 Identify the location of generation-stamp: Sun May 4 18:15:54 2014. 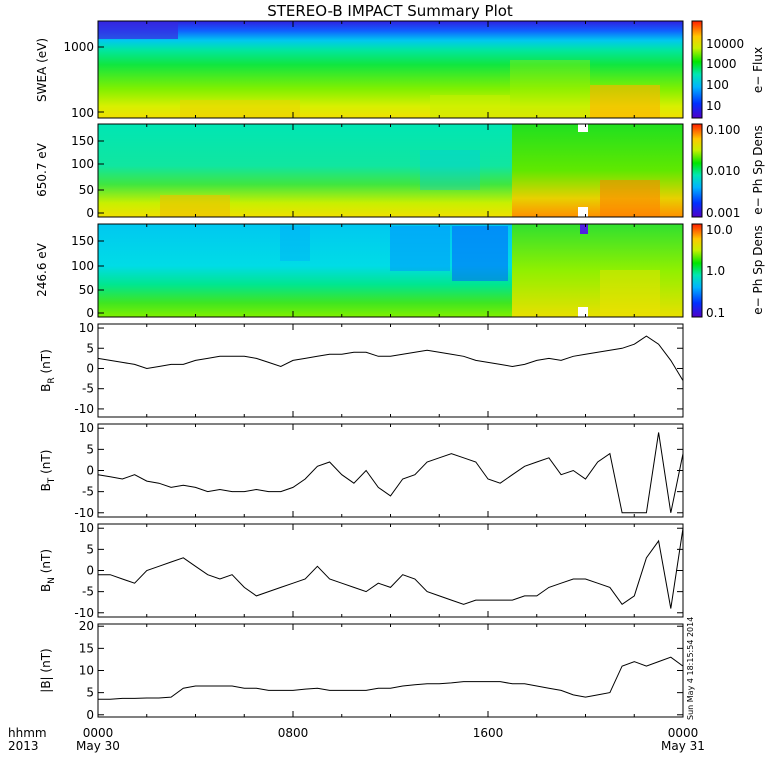
(690, 668).